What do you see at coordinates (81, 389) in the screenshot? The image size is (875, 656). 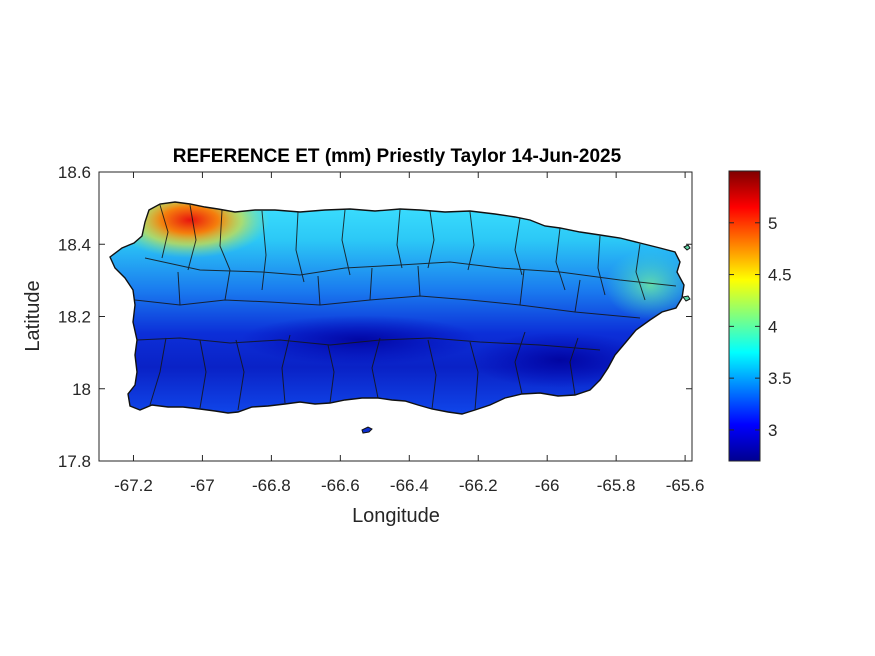 I see `y-tick-label: 18` at bounding box center [81, 389].